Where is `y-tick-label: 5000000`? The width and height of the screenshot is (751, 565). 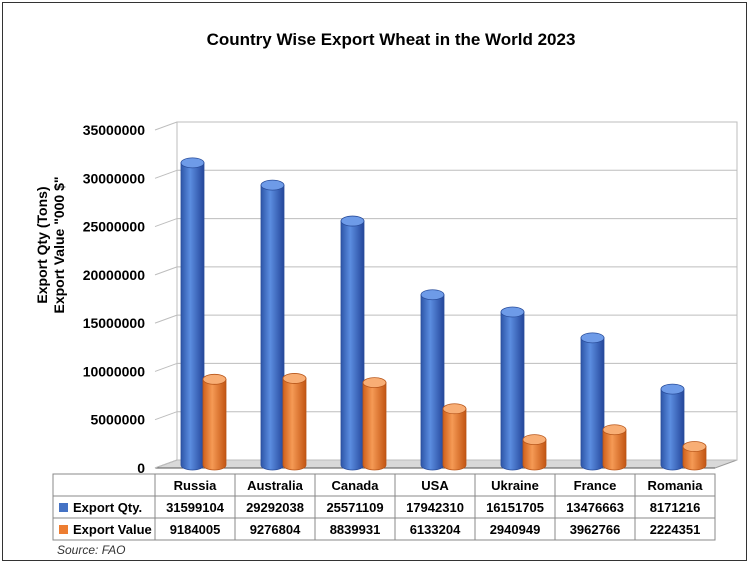
y-tick-label: 5000000 is located at coordinates (117, 420).